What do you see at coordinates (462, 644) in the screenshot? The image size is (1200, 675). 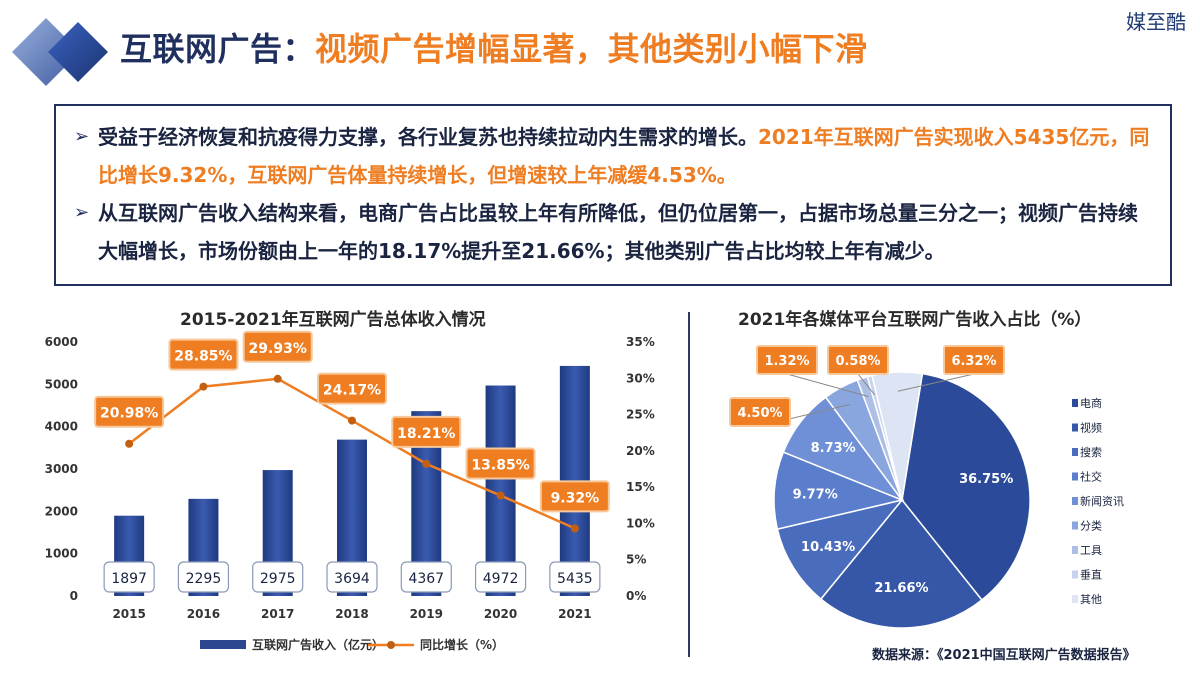 I see `legend-line-label: 同比增长（%）` at bounding box center [462, 644].